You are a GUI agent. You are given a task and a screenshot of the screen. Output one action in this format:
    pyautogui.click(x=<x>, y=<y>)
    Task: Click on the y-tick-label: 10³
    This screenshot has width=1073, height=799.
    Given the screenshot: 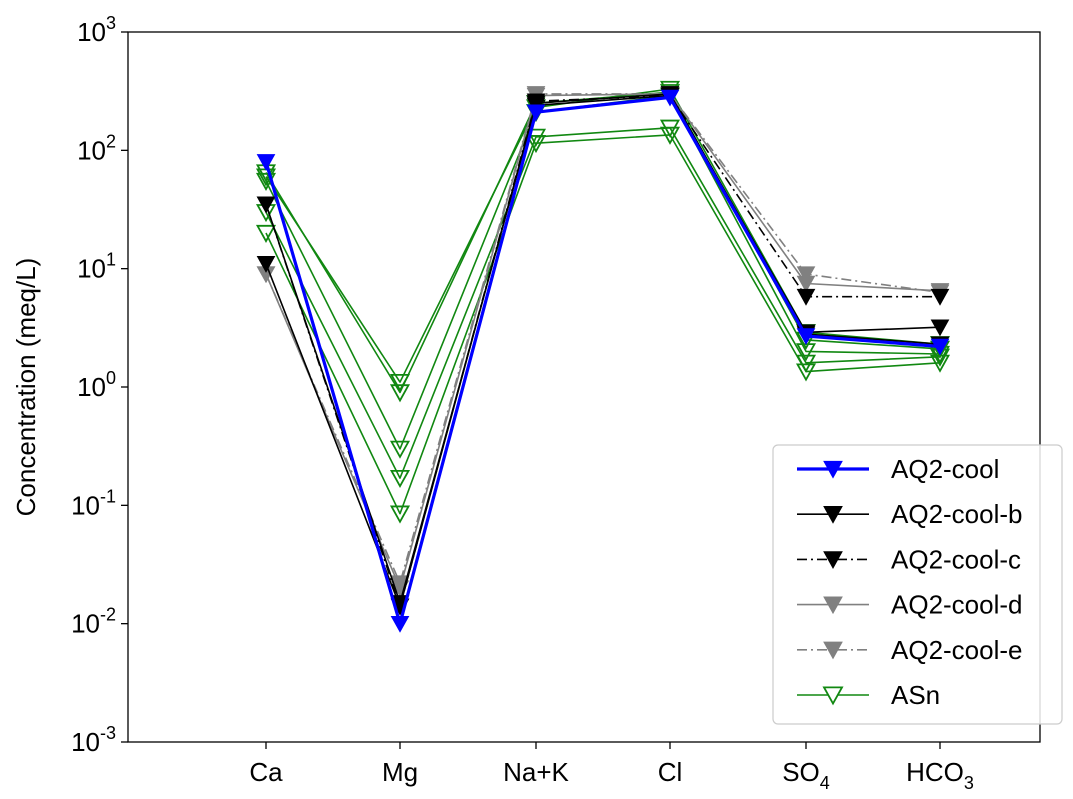 What is the action you would take?
    pyautogui.click(x=96, y=30)
    